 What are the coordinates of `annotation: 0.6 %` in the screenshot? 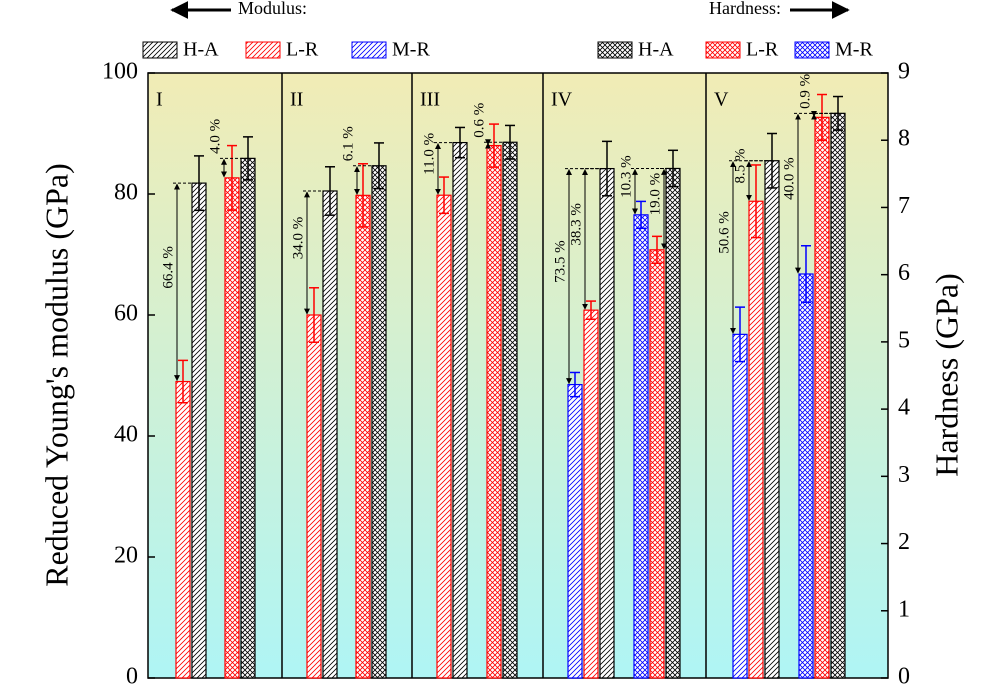 It's located at (479, 120).